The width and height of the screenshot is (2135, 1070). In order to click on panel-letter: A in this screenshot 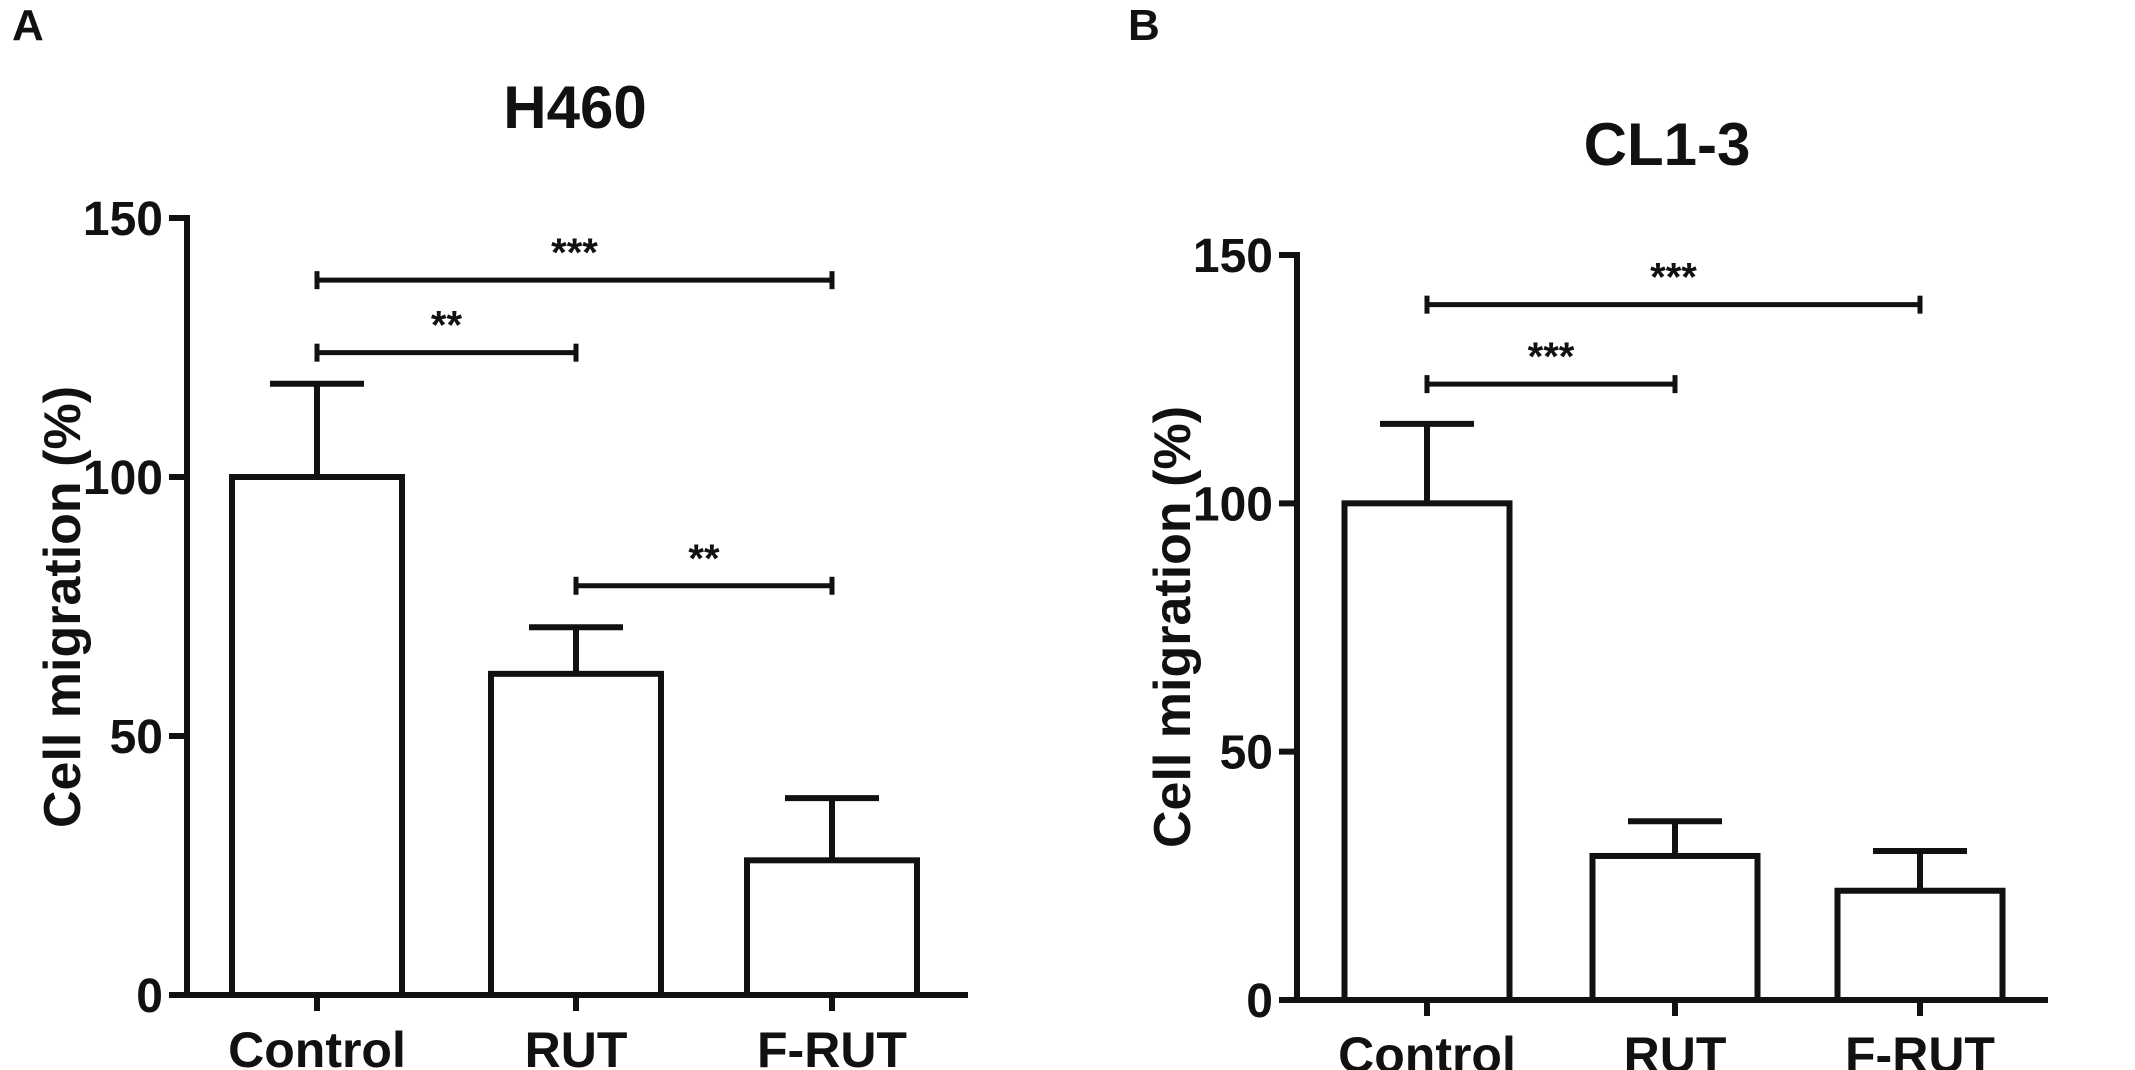, I will do `click(28, 25)`.